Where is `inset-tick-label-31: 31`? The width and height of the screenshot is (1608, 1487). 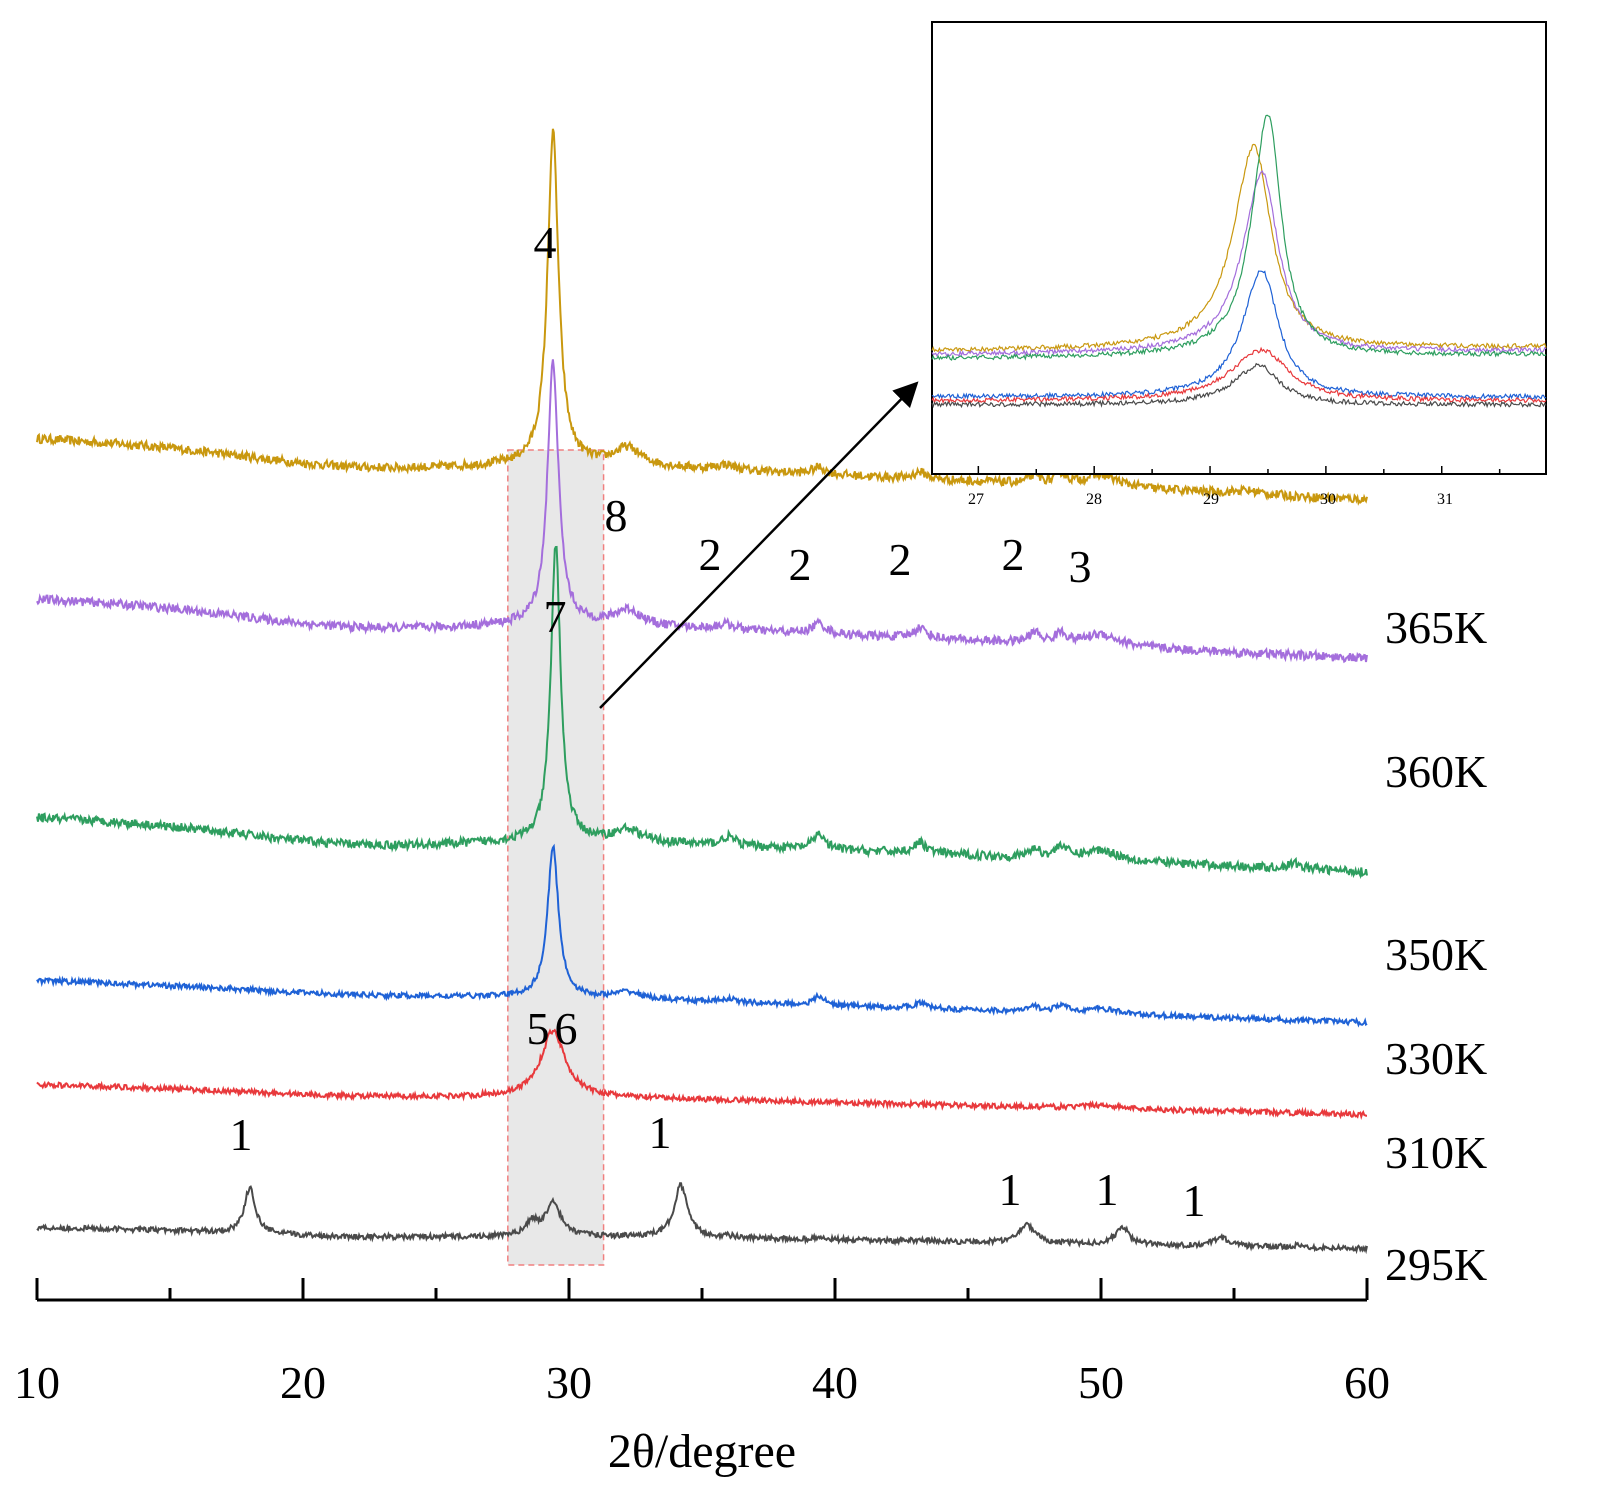
inset-tick-label-31: 31 is located at coordinates (1445, 499).